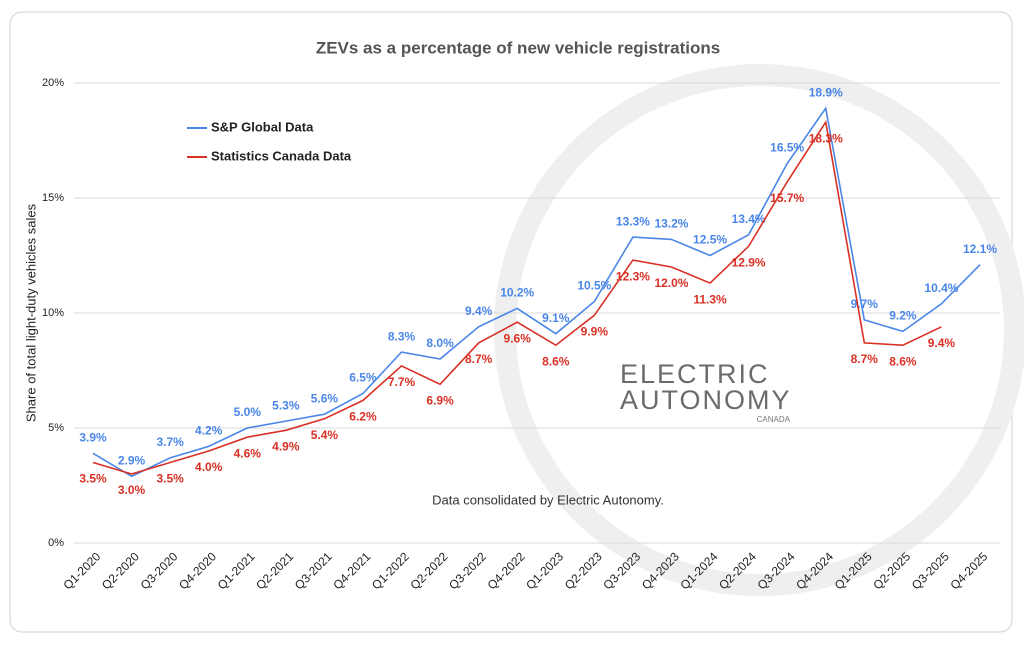 The width and height of the screenshot is (1024, 646). I want to click on legend-label: Statistics Canada Data, so click(281, 155).